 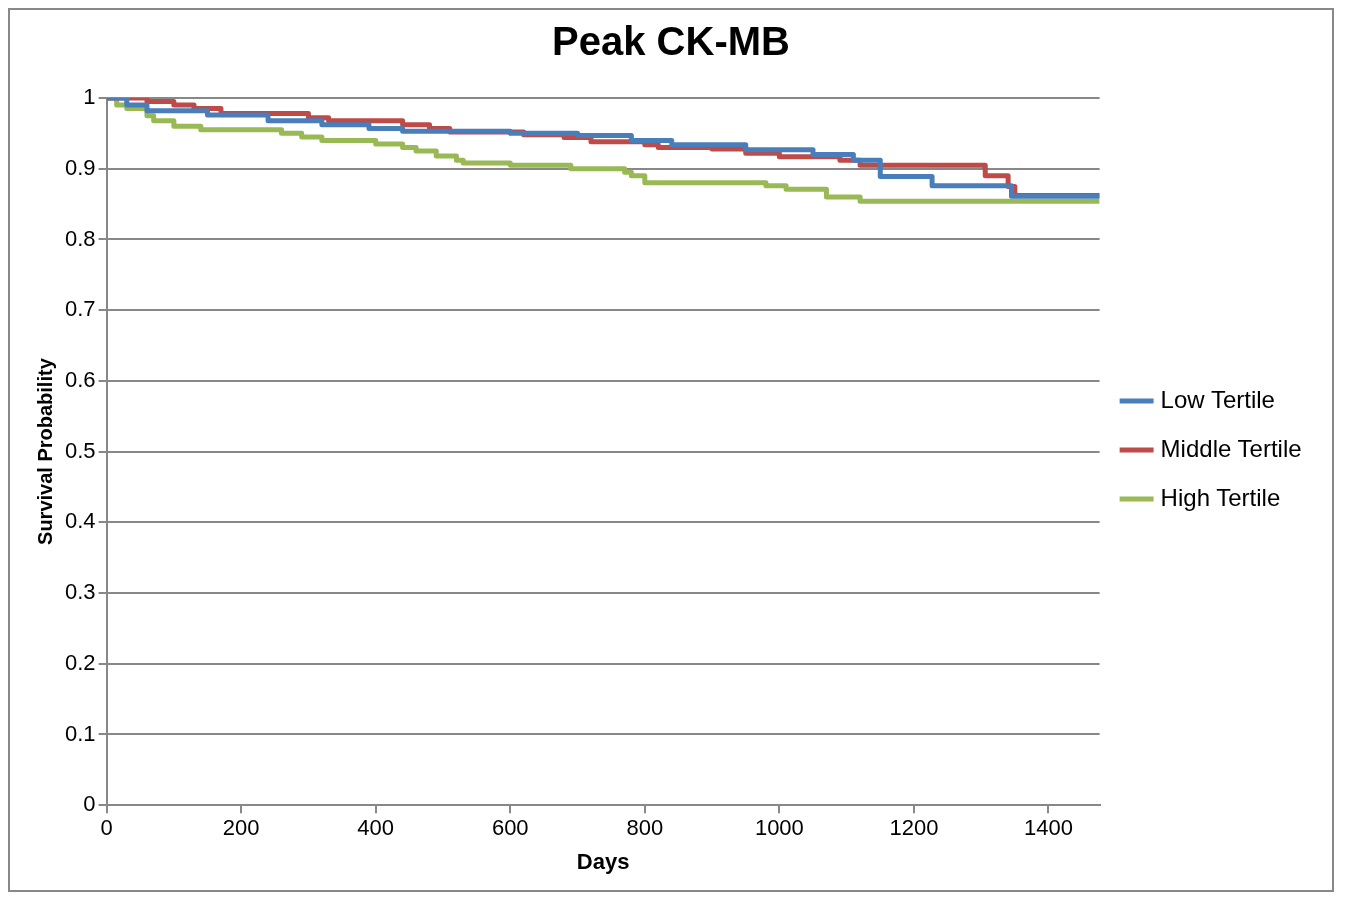 What do you see at coordinates (914, 828) in the screenshot?
I see `x-tick-label: 1200` at bounding box center [914, 828].